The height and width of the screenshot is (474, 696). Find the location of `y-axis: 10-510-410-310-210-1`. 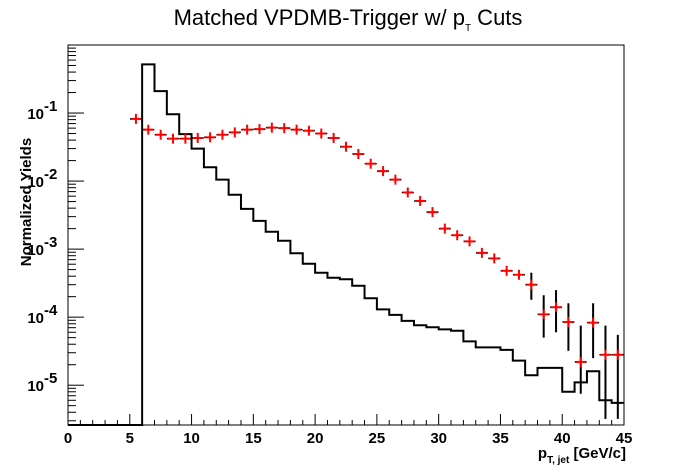

y-axis: 10-510-410-310-210-1 is located at coordinates (55, 233).